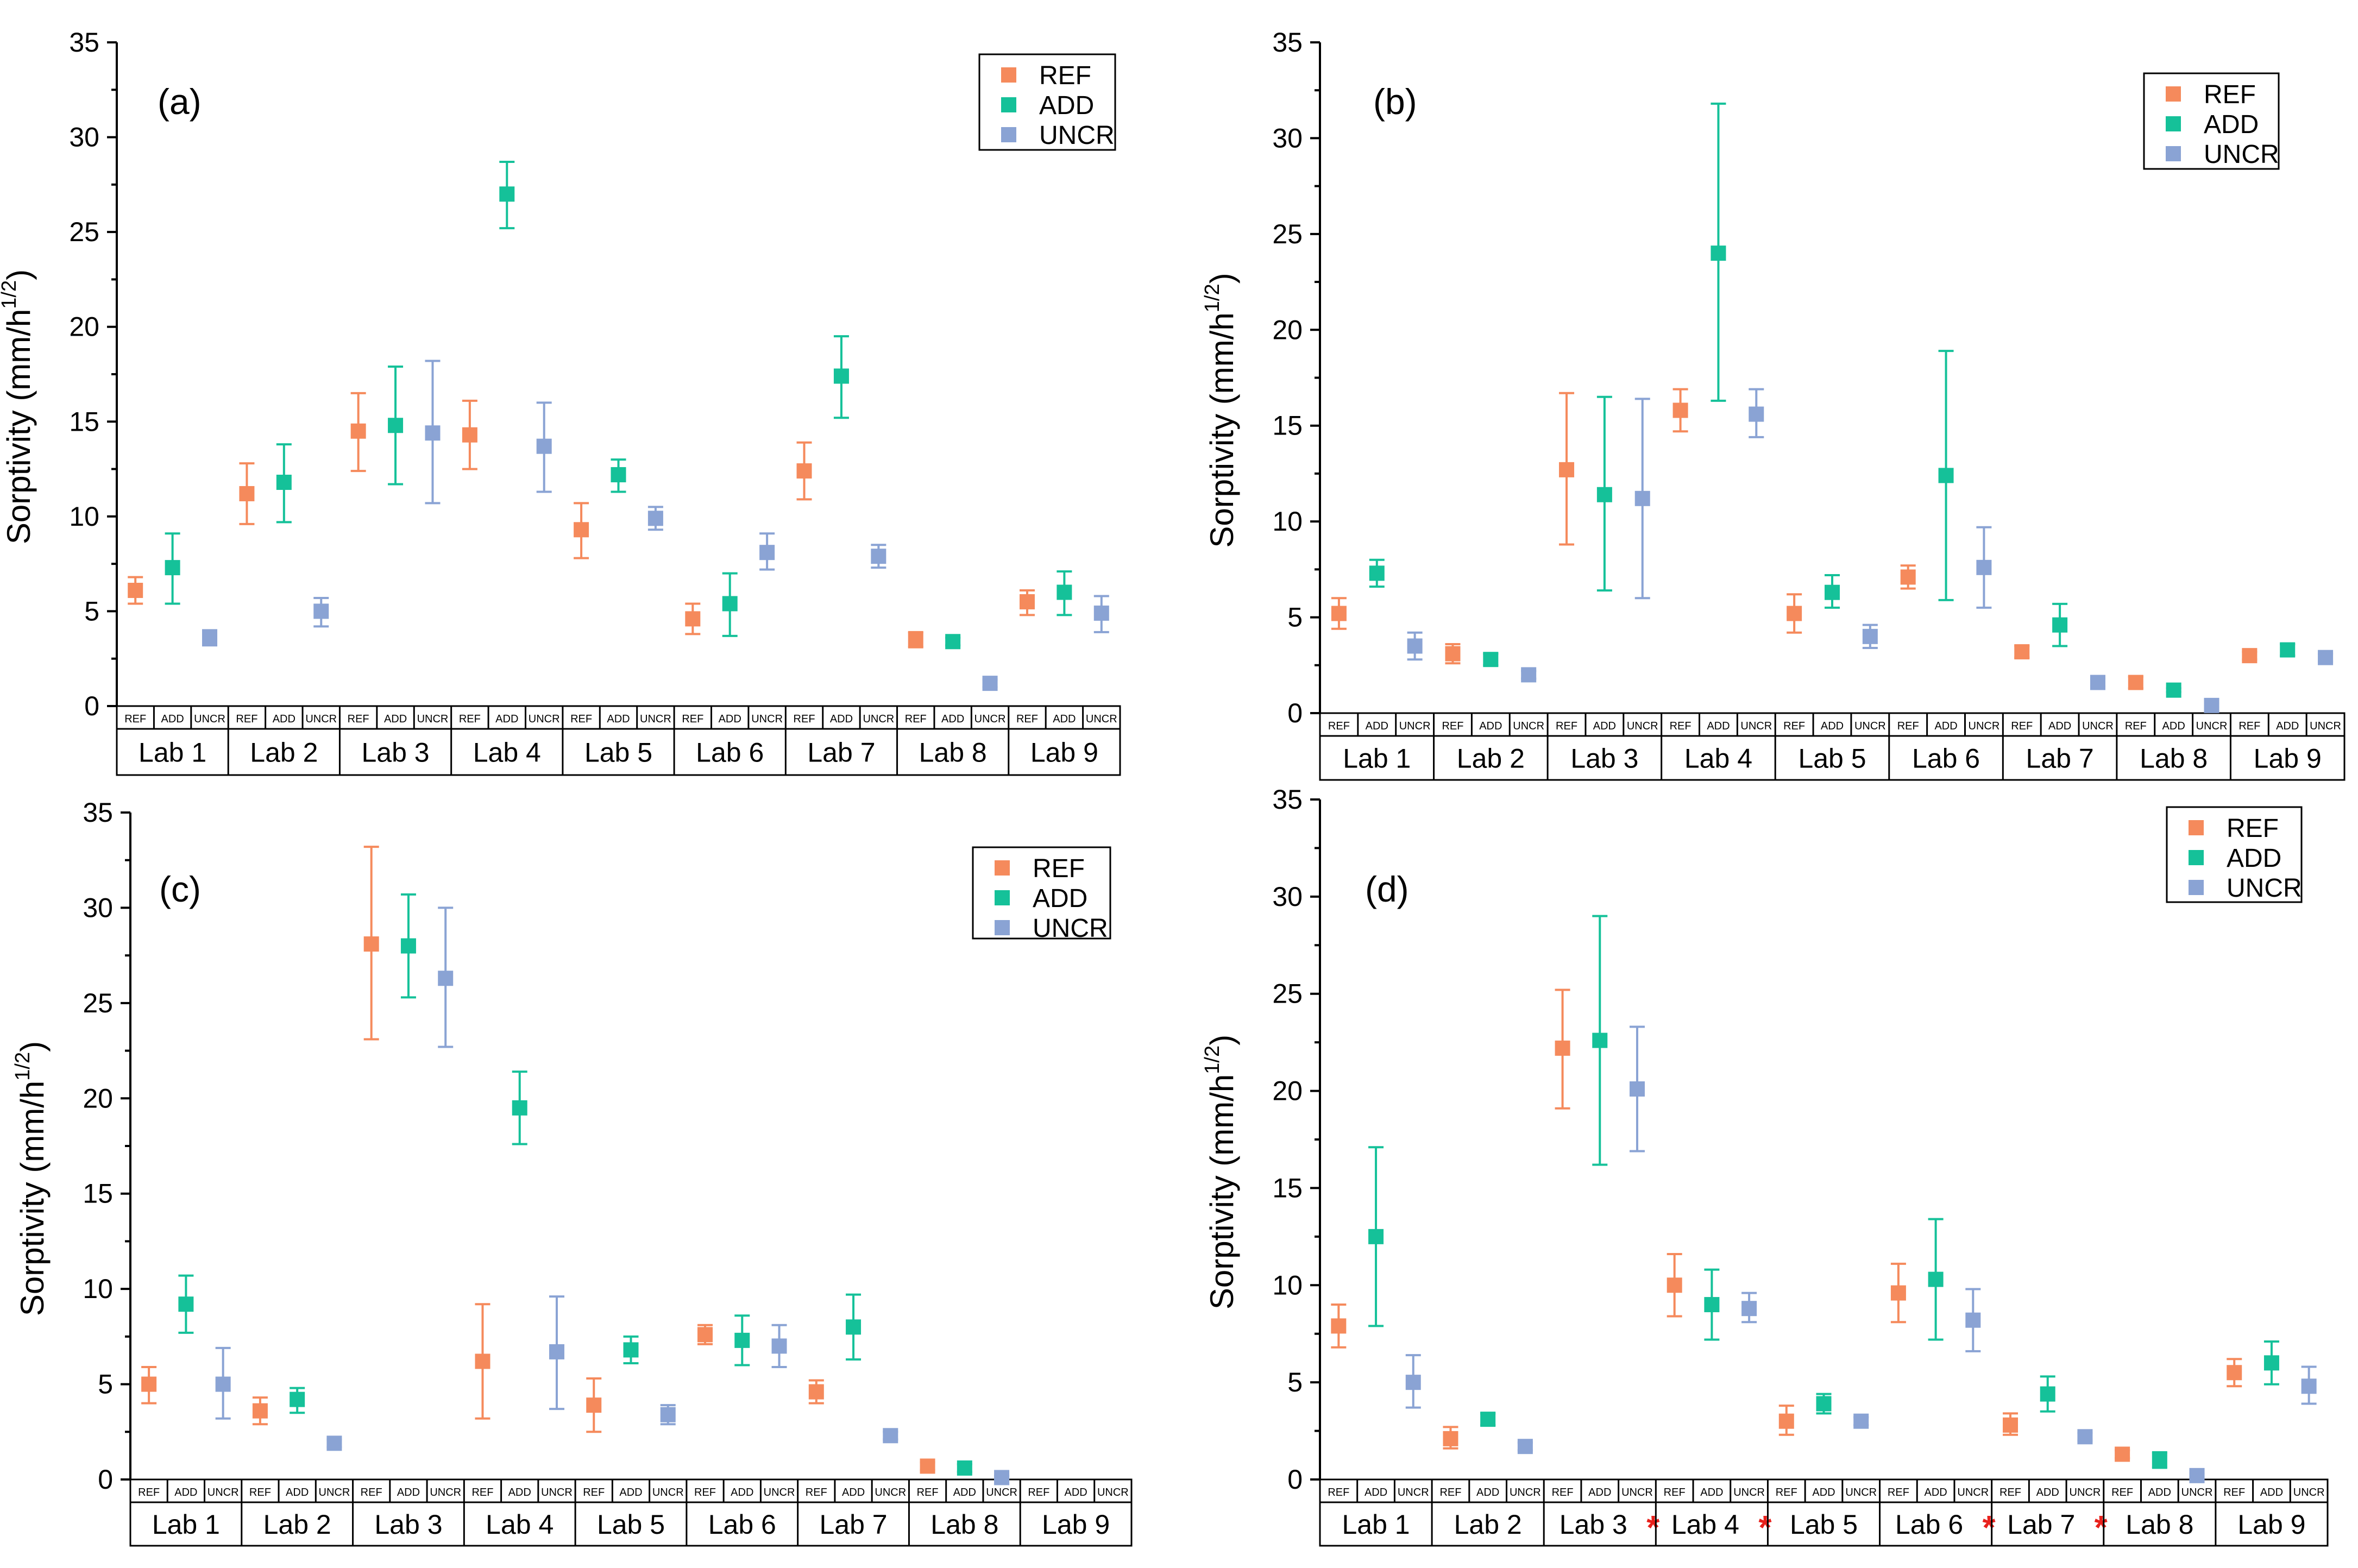  I want to click on y-axis-label-main: Sorptivity (mm/h, so click(19, 426).